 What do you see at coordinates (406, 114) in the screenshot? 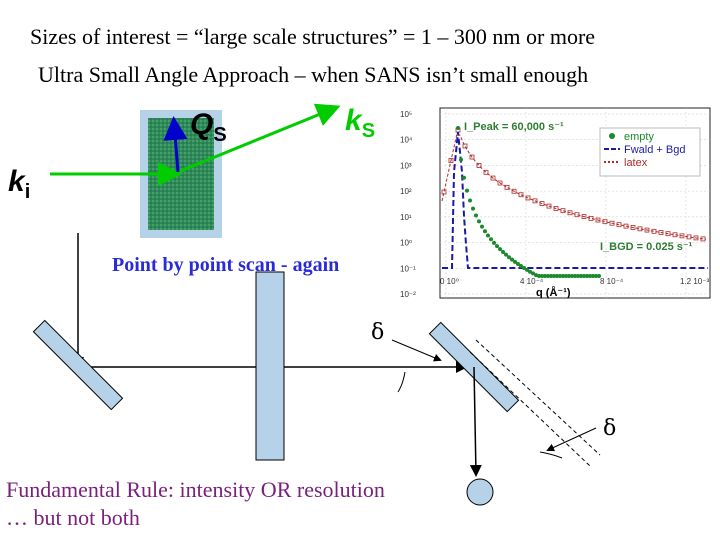
I see `y-tick-label: 10⁵` at bounding box center [406, 114].